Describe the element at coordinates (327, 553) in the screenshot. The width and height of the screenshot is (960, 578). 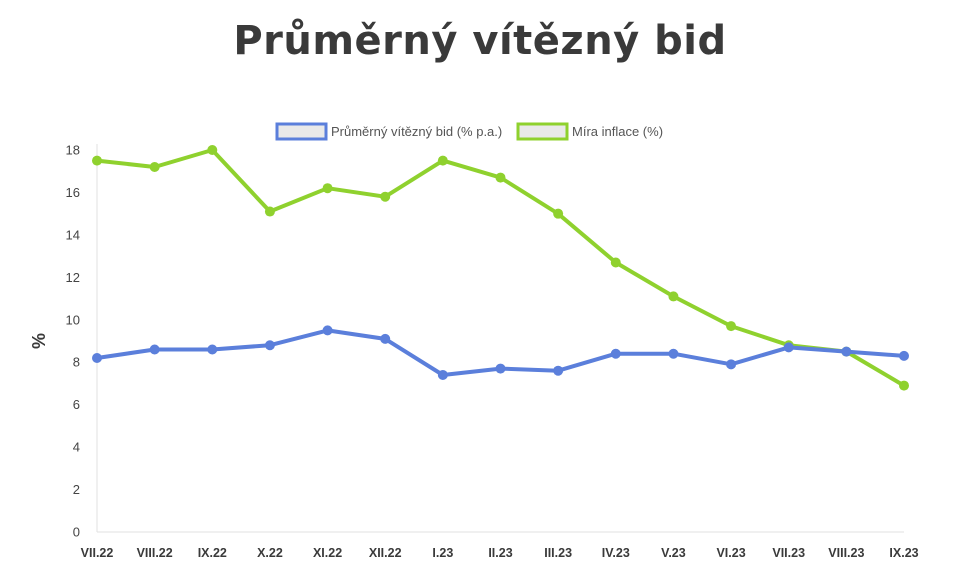
I see `x-tick-label: XI.22` at that location.